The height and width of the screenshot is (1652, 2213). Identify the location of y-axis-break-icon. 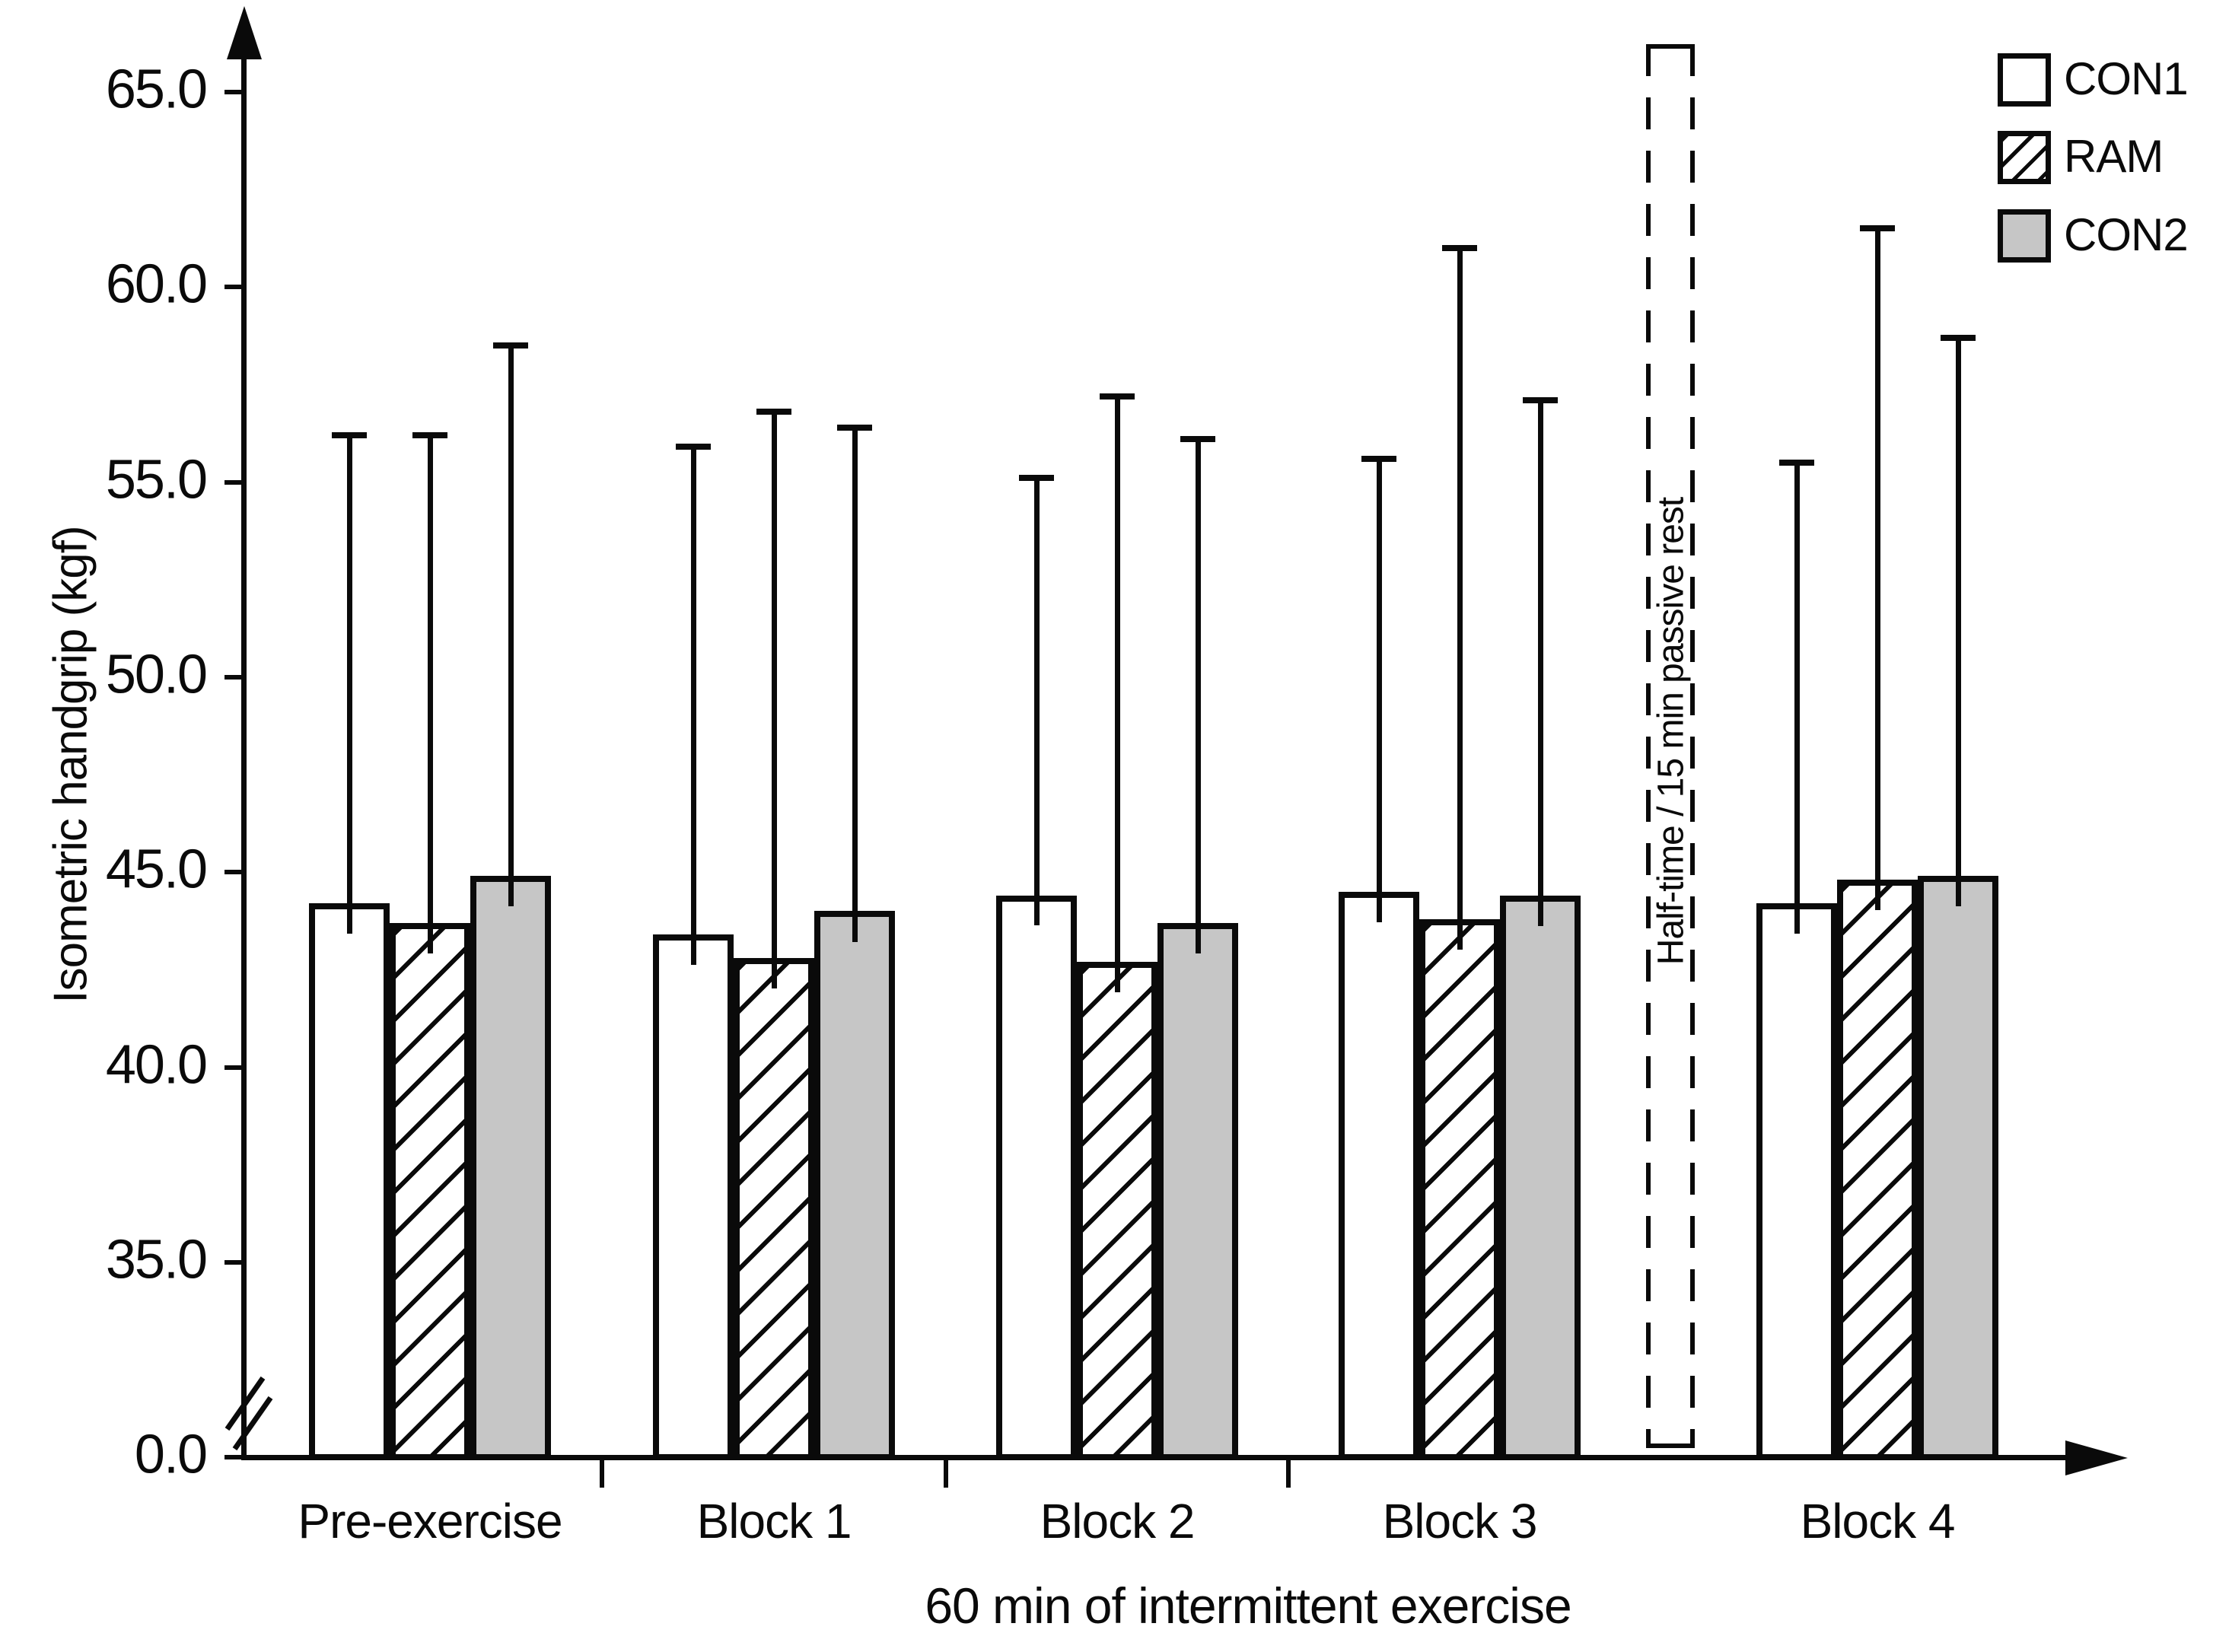
(252, 1423).